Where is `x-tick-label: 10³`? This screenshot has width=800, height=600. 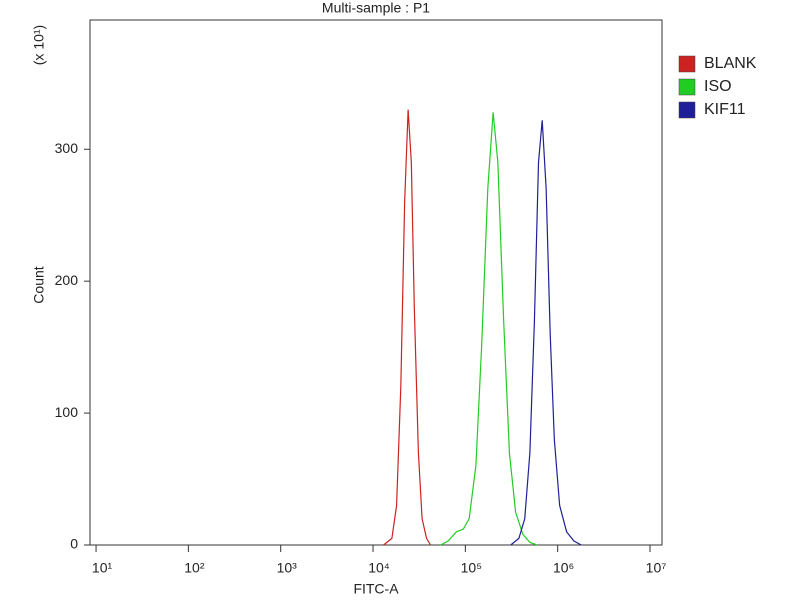 x-tick-label: 10³ is located at coordinates (287, 568).